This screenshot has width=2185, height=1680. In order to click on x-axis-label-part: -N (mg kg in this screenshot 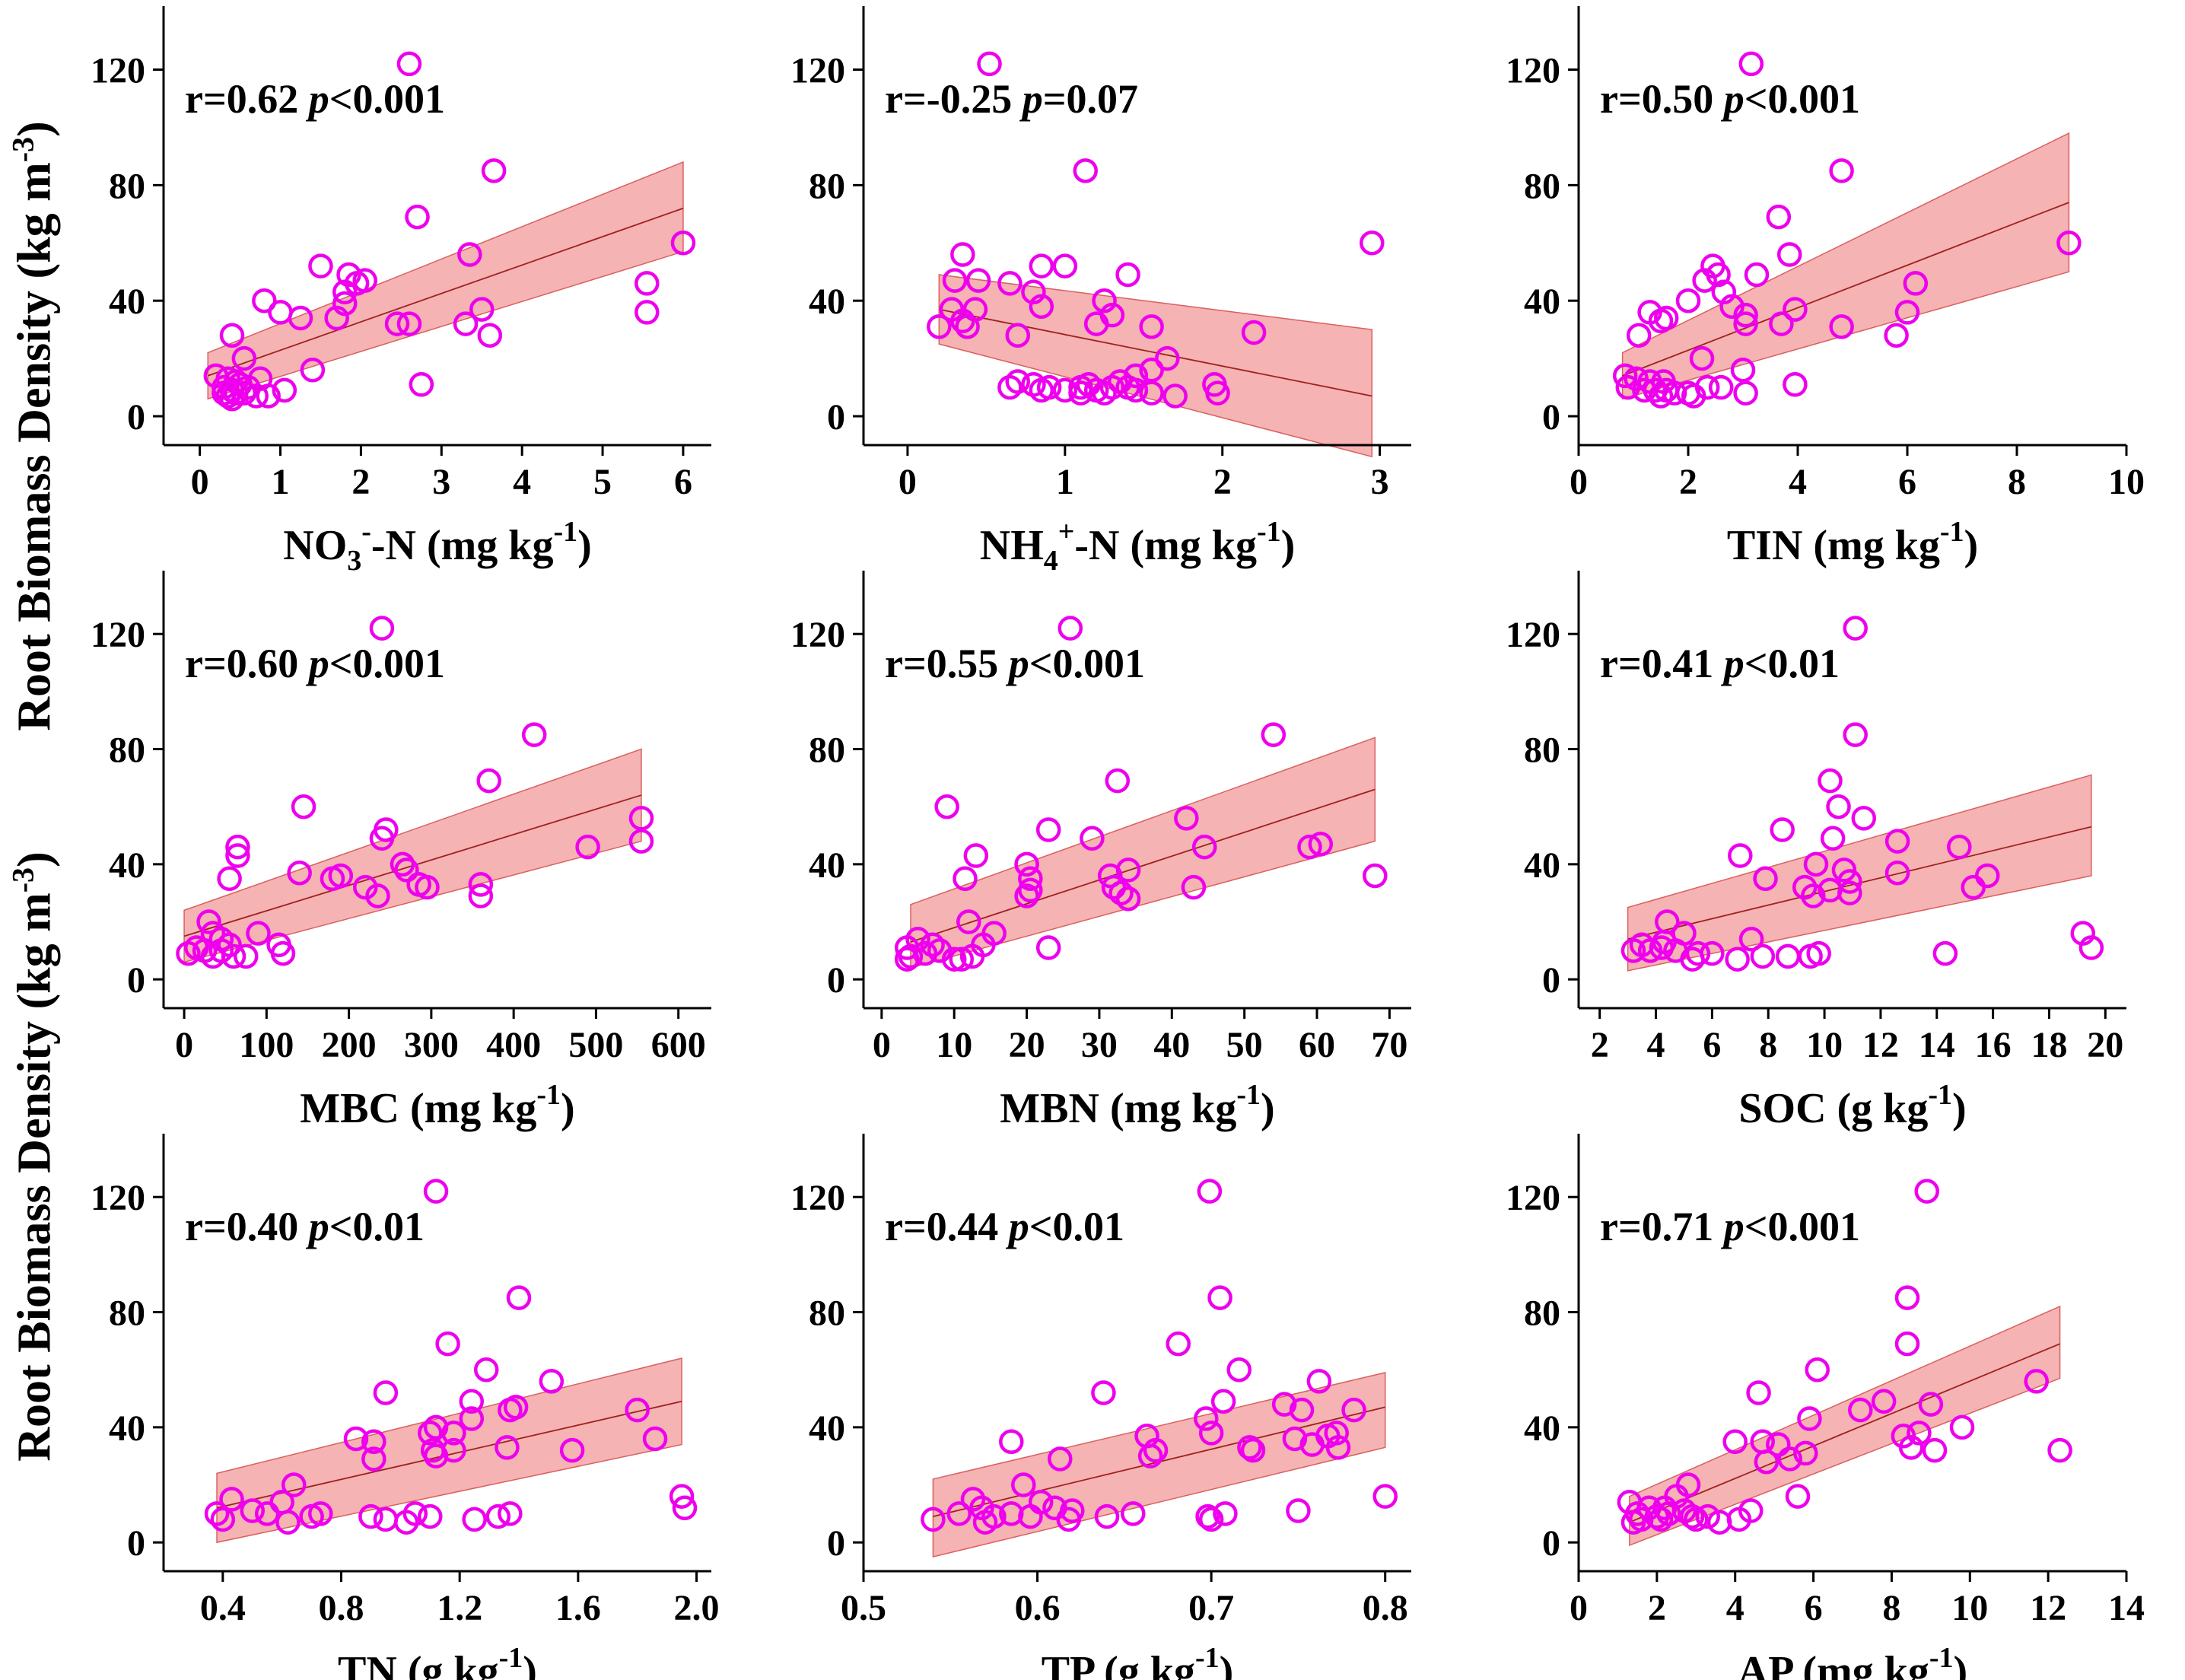, I will do `click(1165, 546)`.